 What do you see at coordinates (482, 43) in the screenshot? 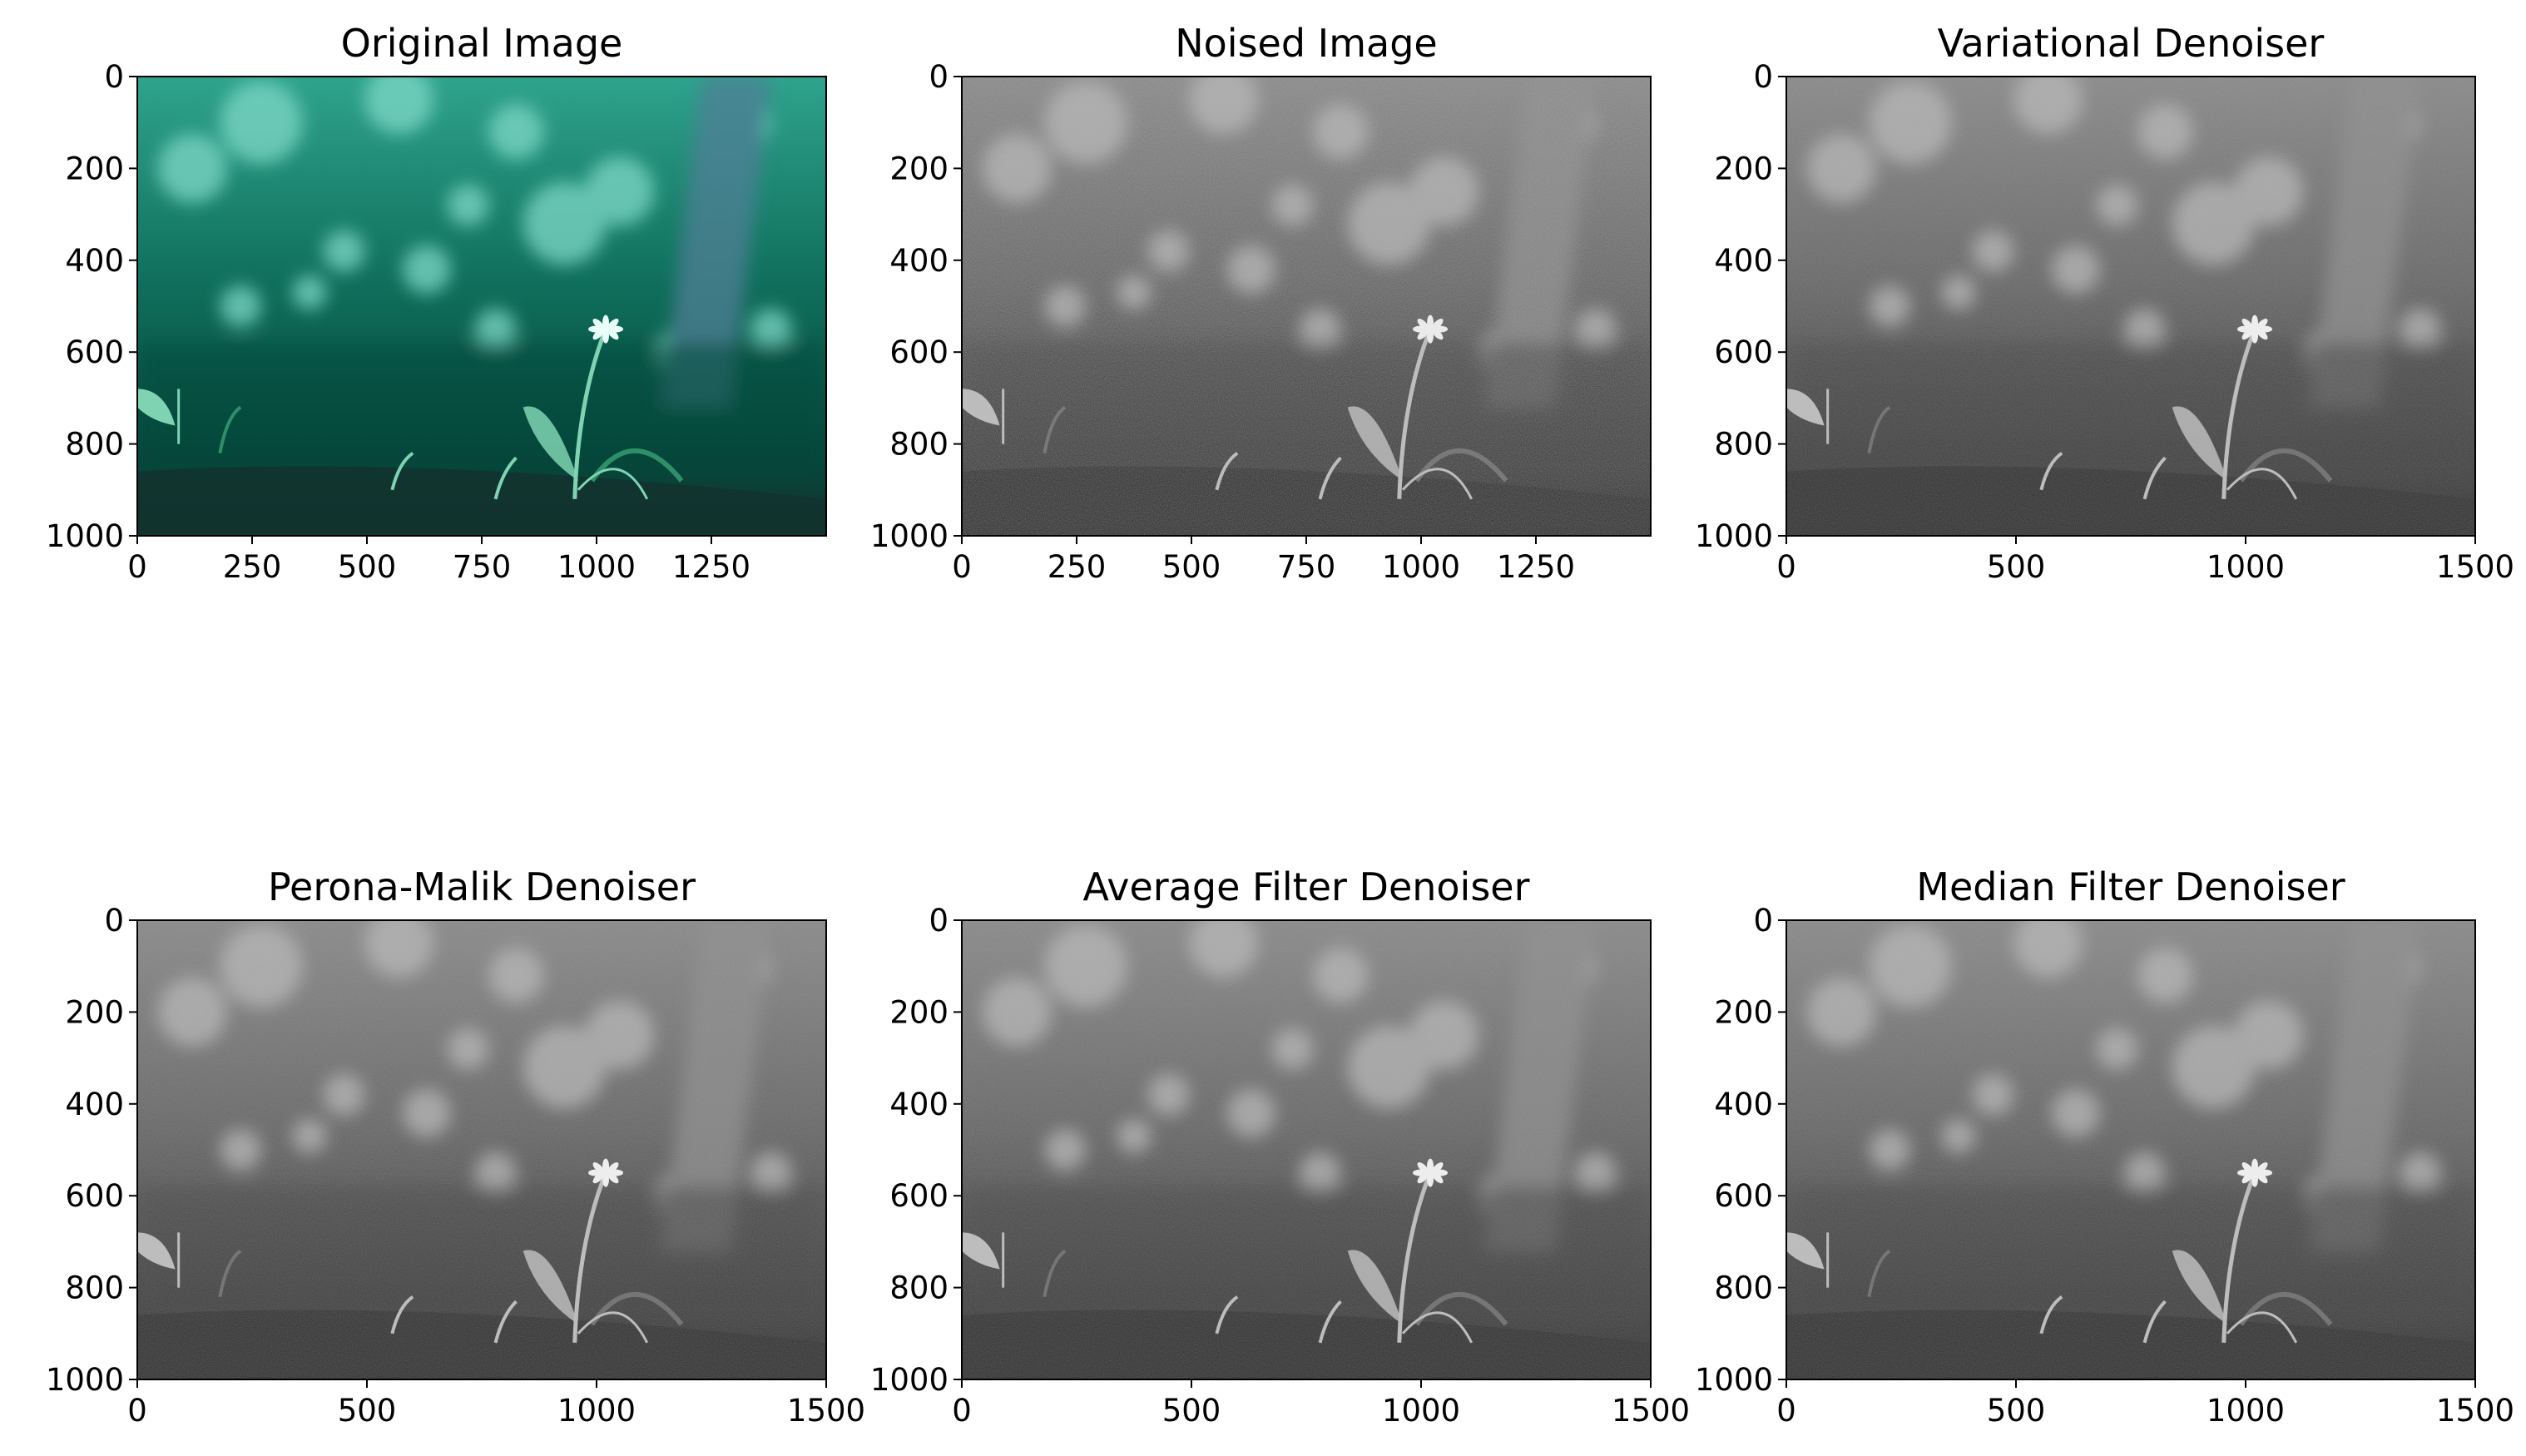
I see `subplot-title: Original Image` at bounding box center [482, 43].